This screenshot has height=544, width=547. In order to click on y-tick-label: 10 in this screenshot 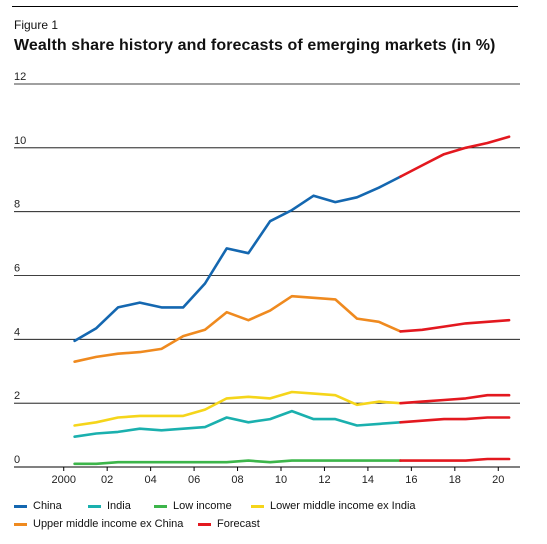, I will do `click(20, 141)`.